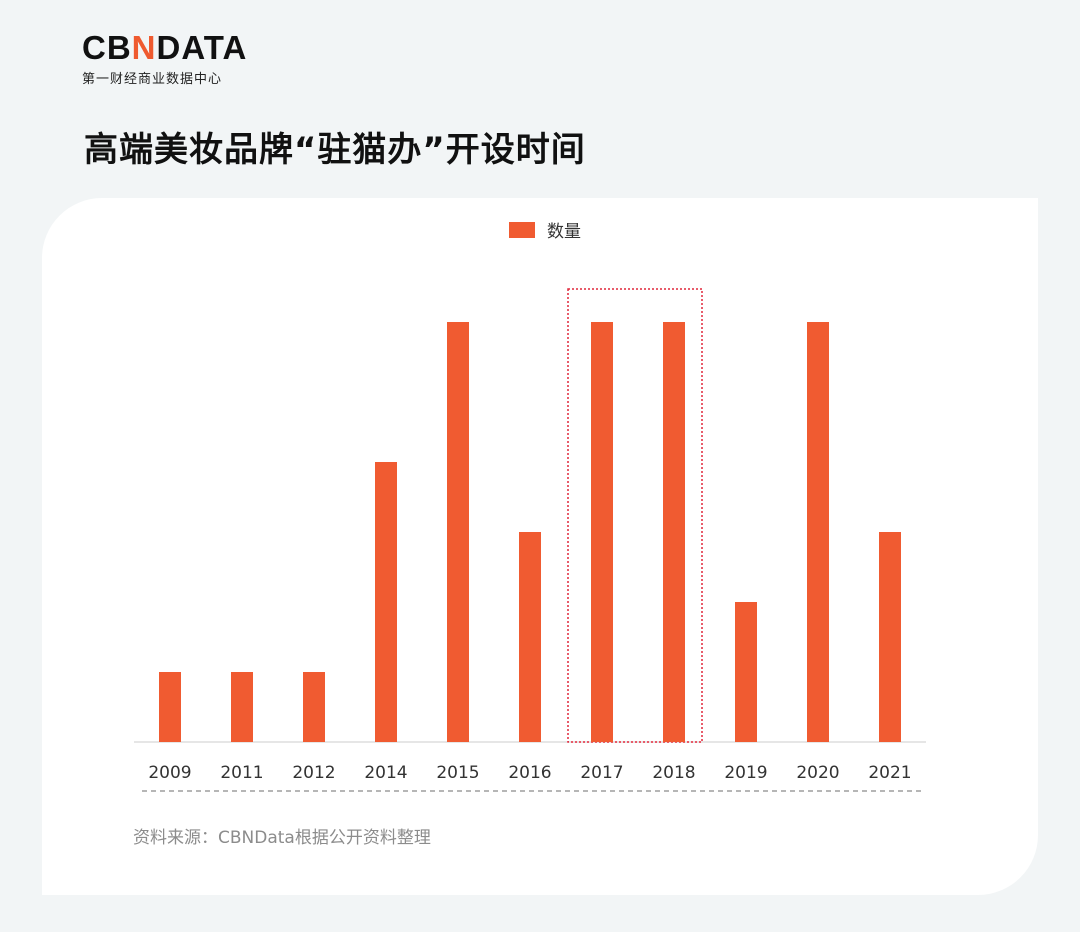 This screenshot has width=1080, height=932. Describe the element at coordinates (522, 229) in the screenshot. I see `legend-swatch` at that location.